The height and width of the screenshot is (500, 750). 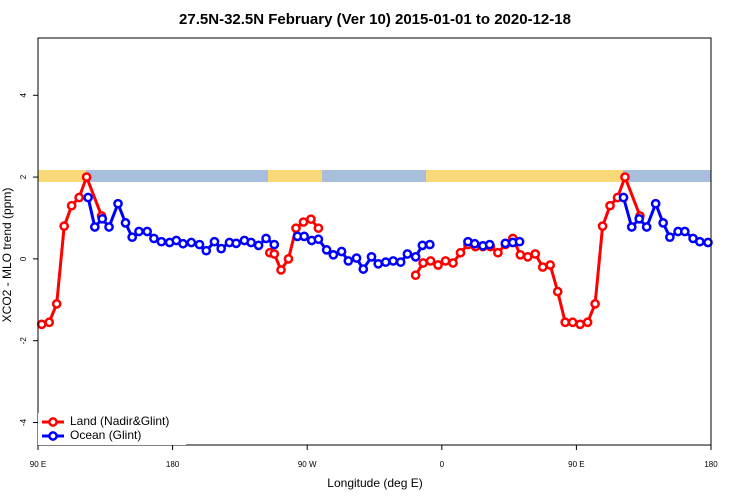 What do you see at coordinates (711, 464) in the screenshot?
I see `x-tick-label: 180` at bounding box center [711, 464].